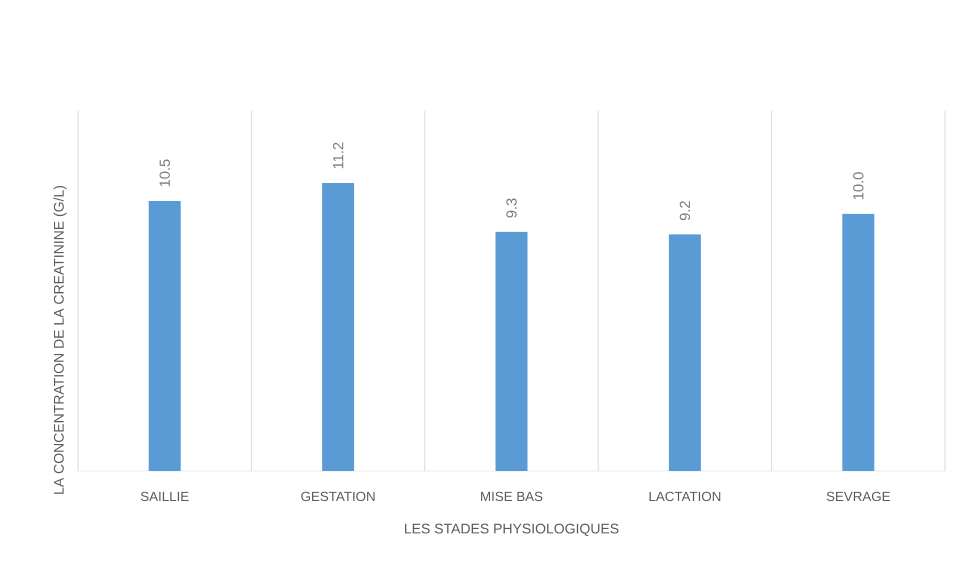 This screenshot has height=578, width=964. I want to click on x-tick-label: SAILLIE, so click(164, 497).